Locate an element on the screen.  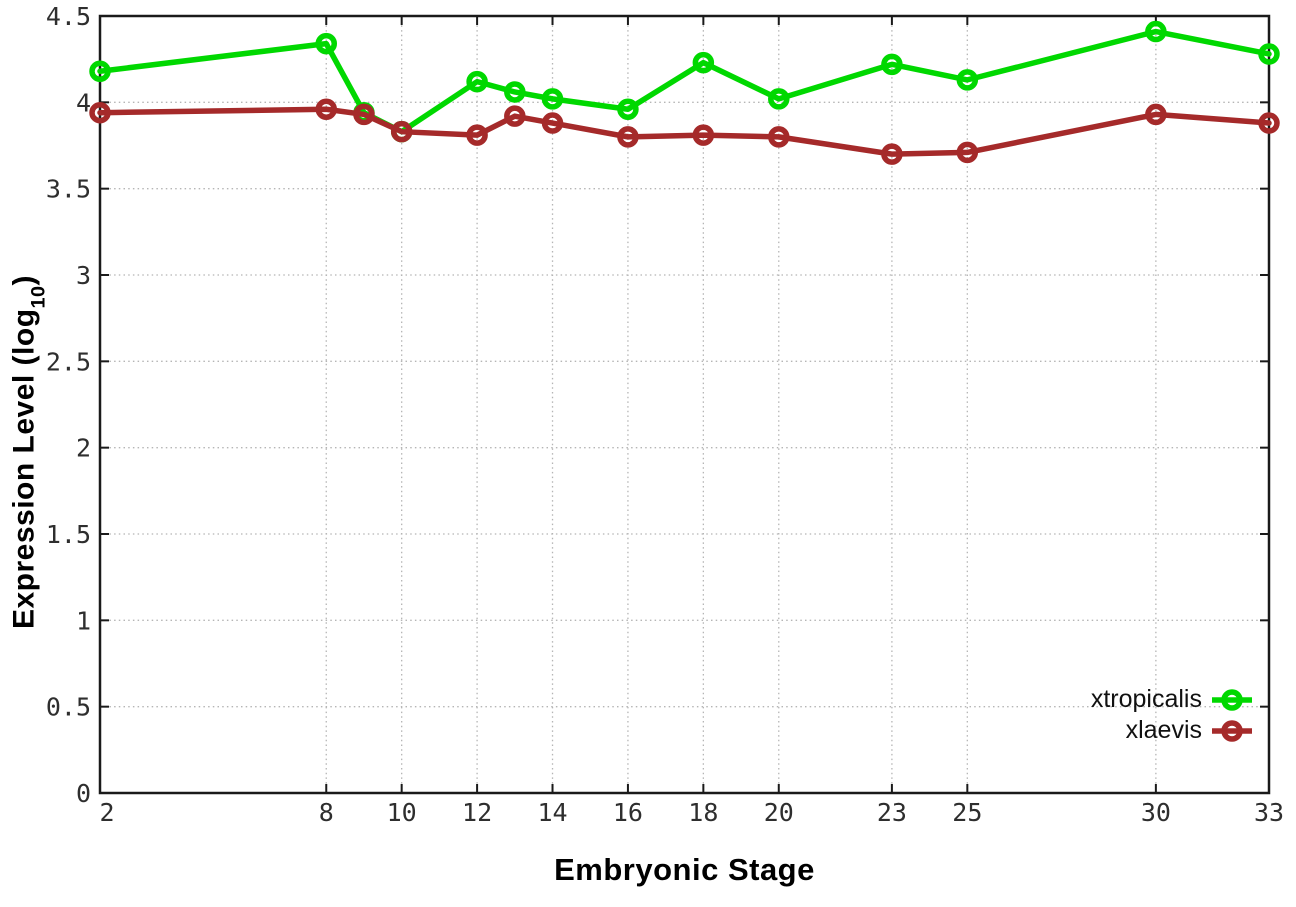
svg-text: 10 is located at coordinates (402, 812).